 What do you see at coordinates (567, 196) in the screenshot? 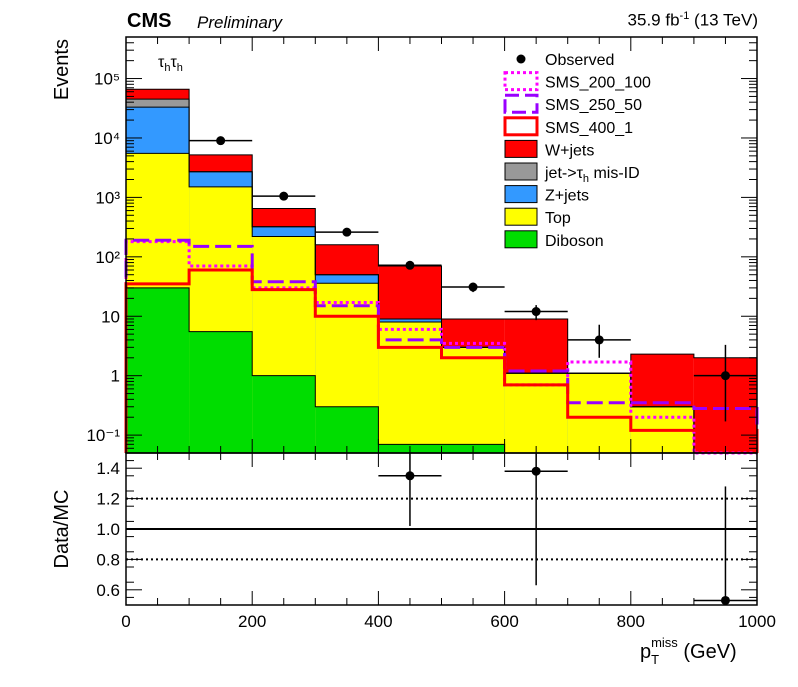
I see `legend-label-6: Z+jets` at bounding box center [567, 196].